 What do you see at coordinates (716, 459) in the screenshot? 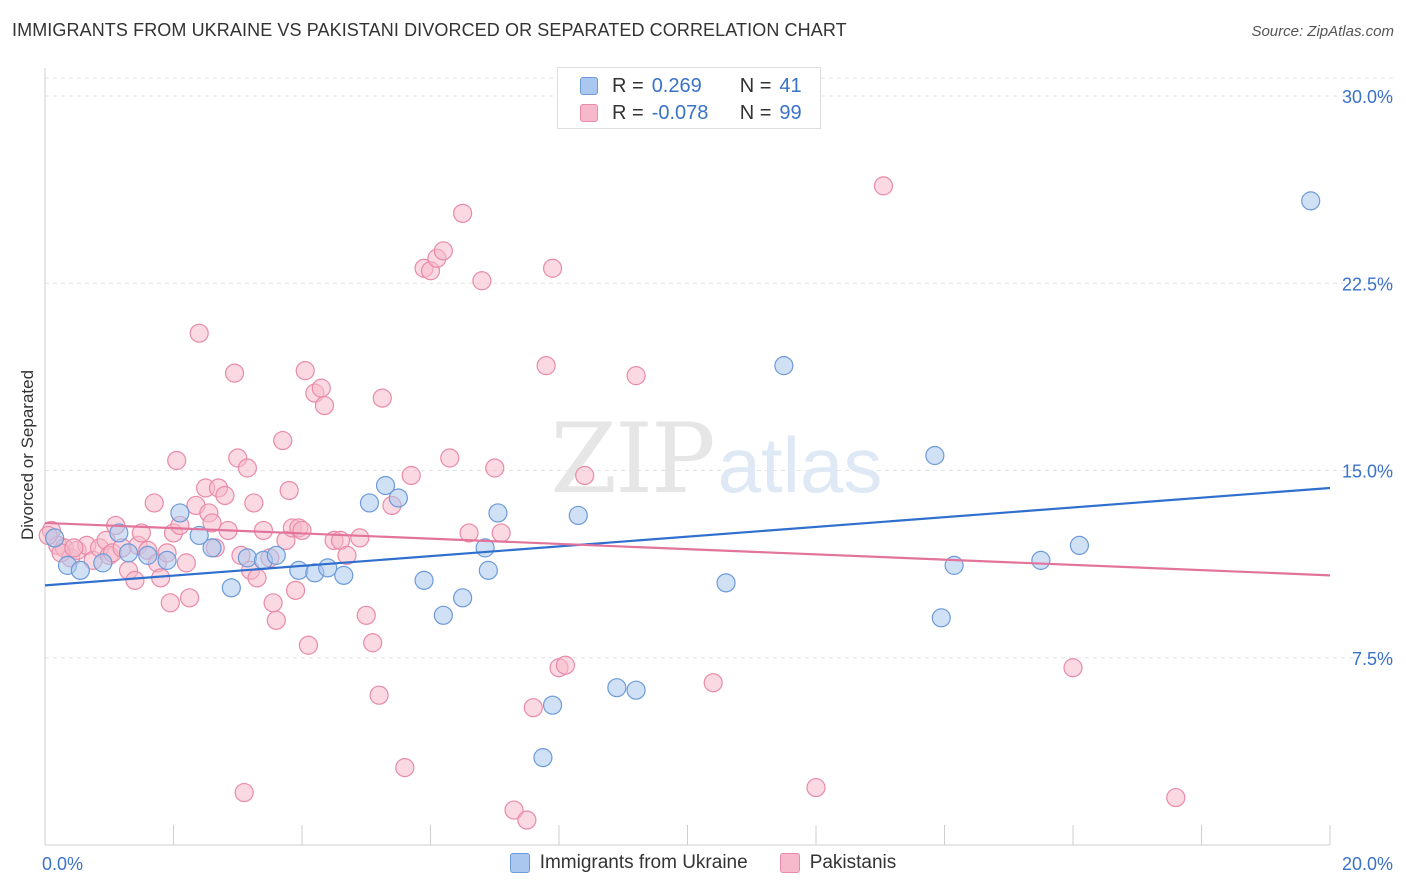
I see `watermark: ZIP atlas` at bounding box center [716, 459].